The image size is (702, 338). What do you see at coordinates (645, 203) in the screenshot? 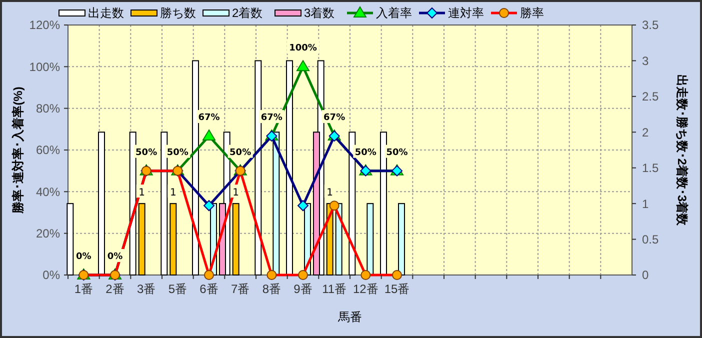
I see `y2-tick-label: 1` at bounding box center [645, 203].